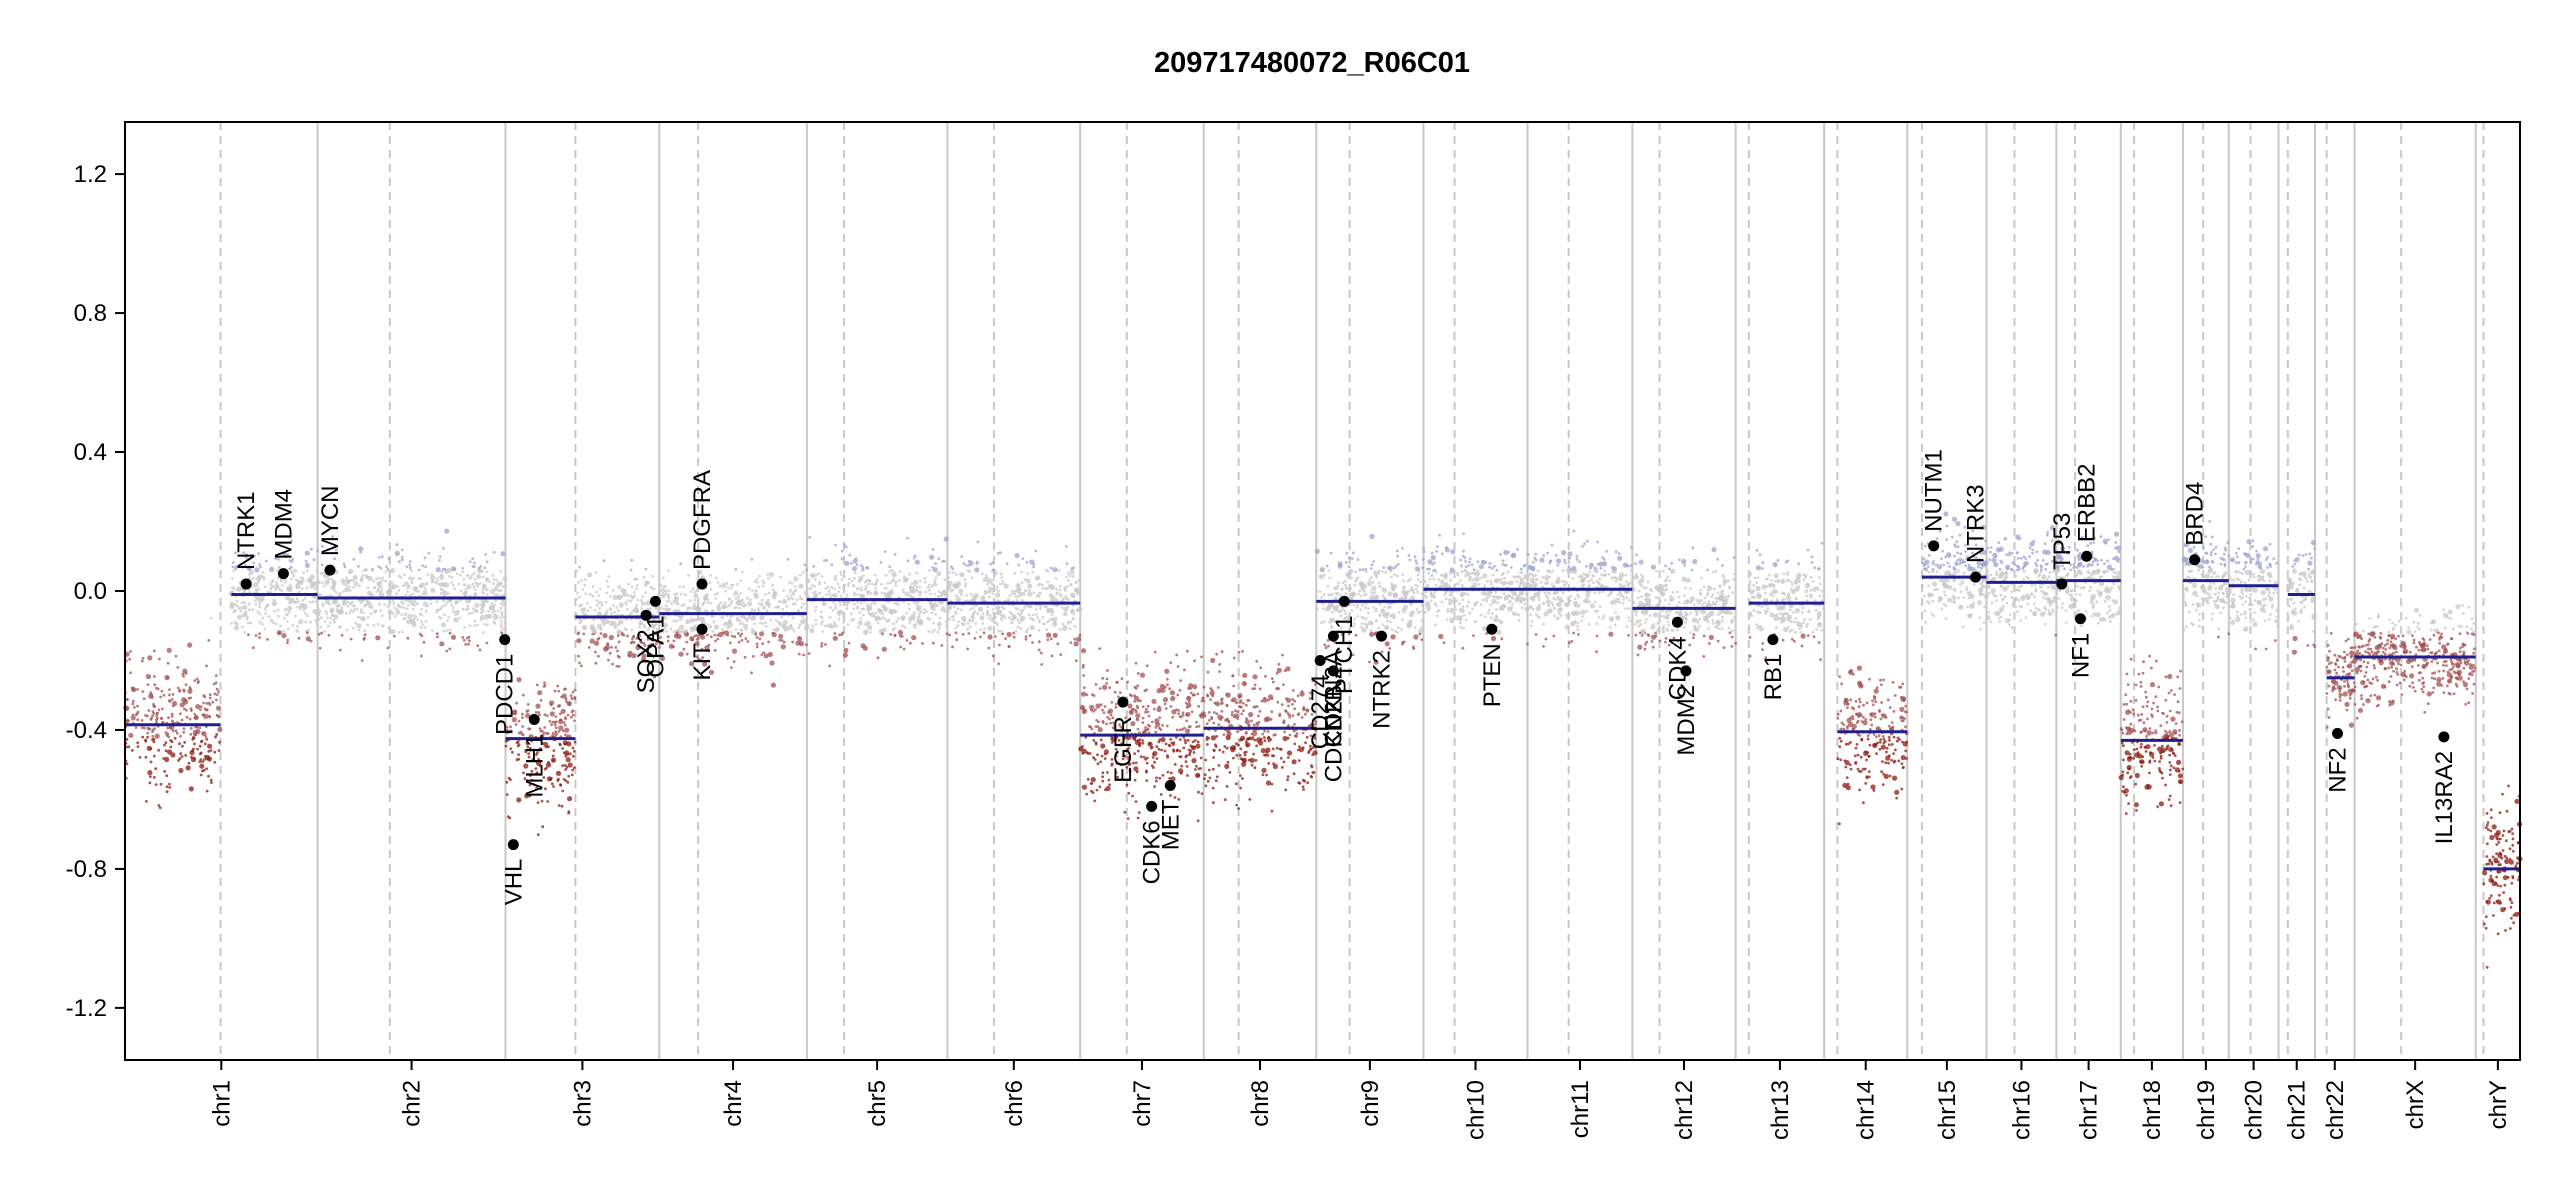 The height and width of the screenshot is (1200, 2550). I want to click on gene-point-egfr, so click(1123, 702).